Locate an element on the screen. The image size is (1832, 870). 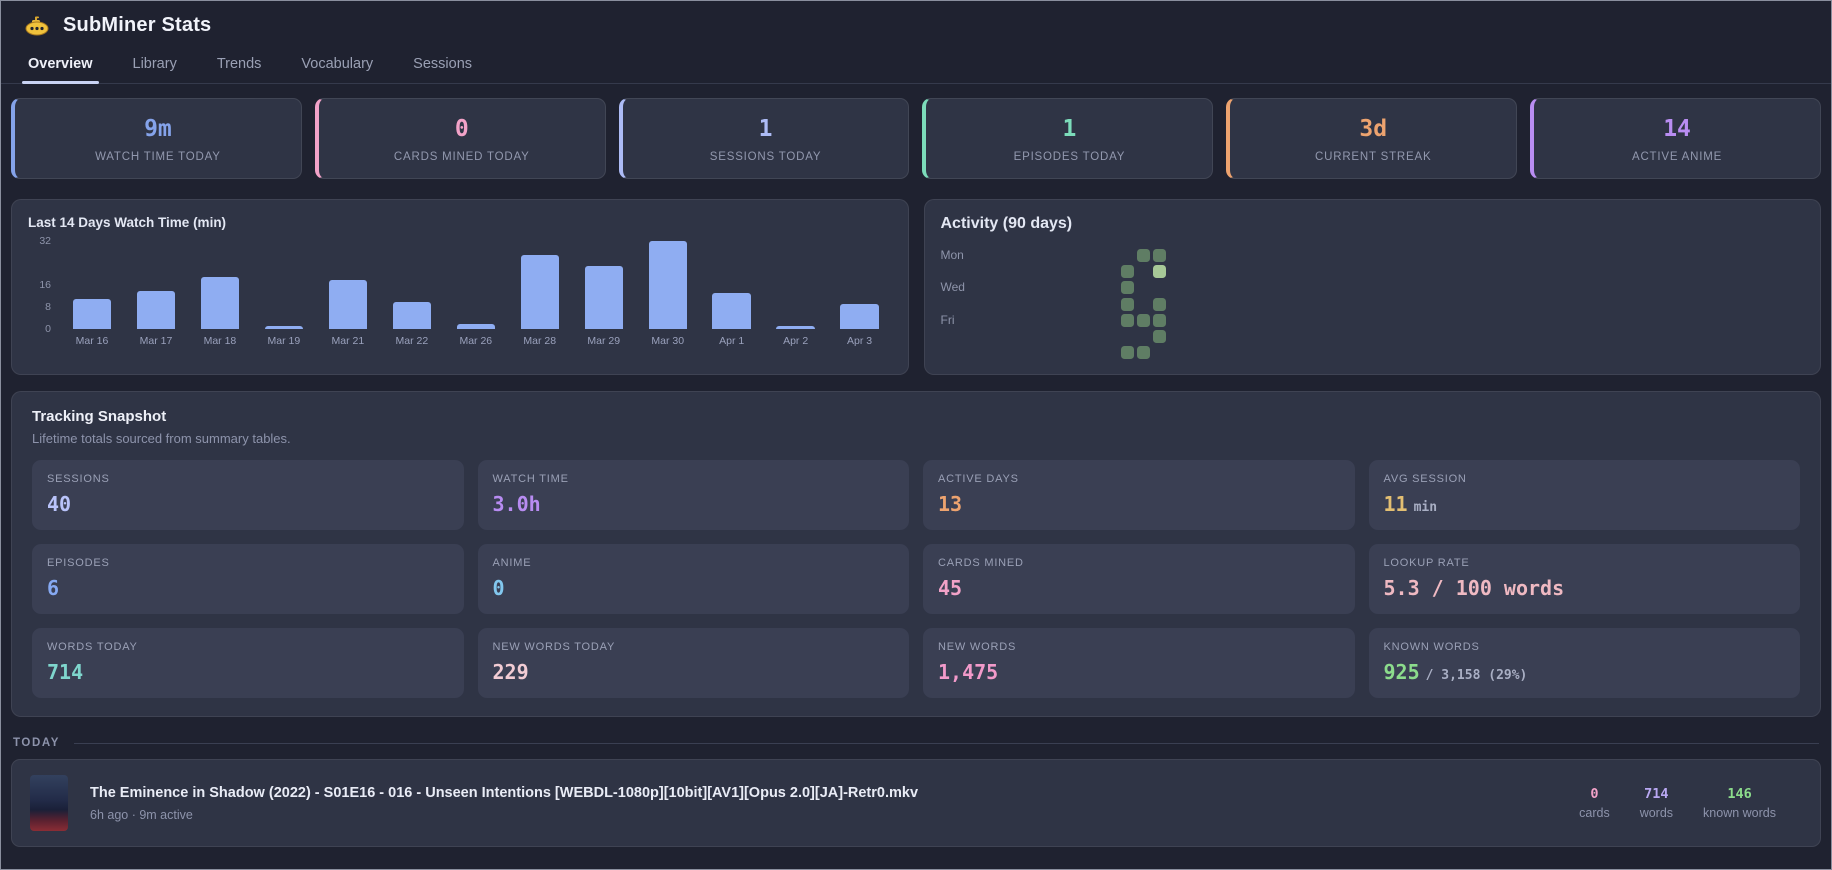
bar-slot: Mar 21 is located at coordinates (348, 297).